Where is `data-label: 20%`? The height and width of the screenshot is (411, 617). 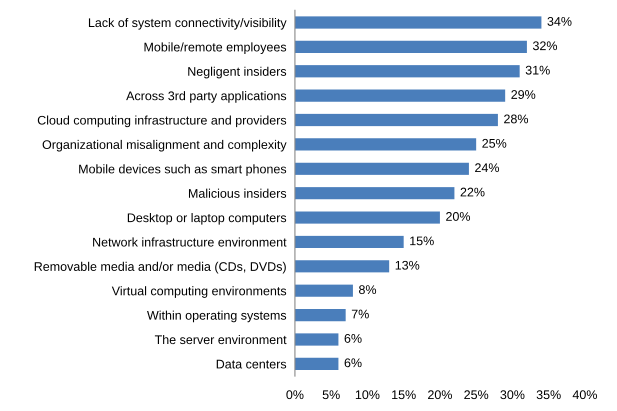 data-label: 20% is located at coordinates (458, 216).